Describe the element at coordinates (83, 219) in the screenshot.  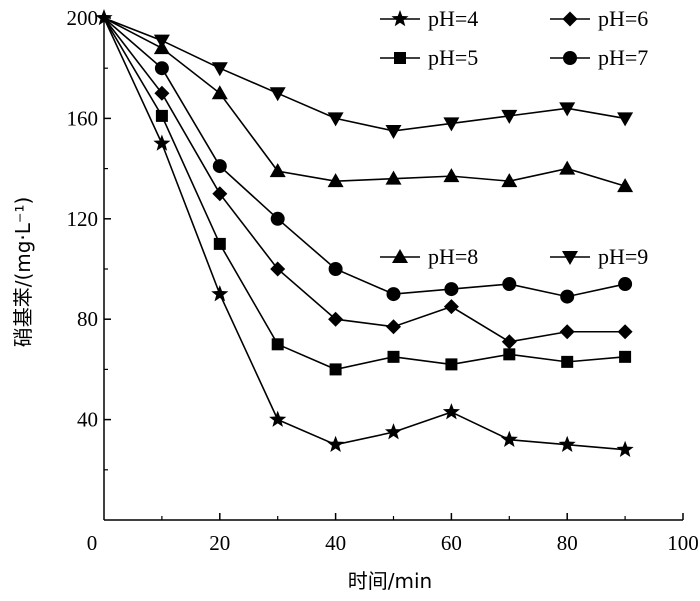
I see `y-tick-label: 120` at that location.